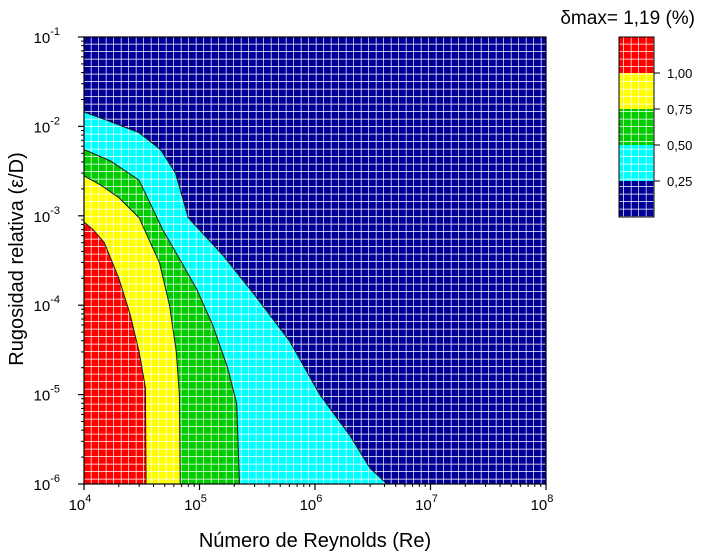  Describe the element at coordinates (679, 109) in the screenshot. I see `colorbar-label: 0,75` at that location.